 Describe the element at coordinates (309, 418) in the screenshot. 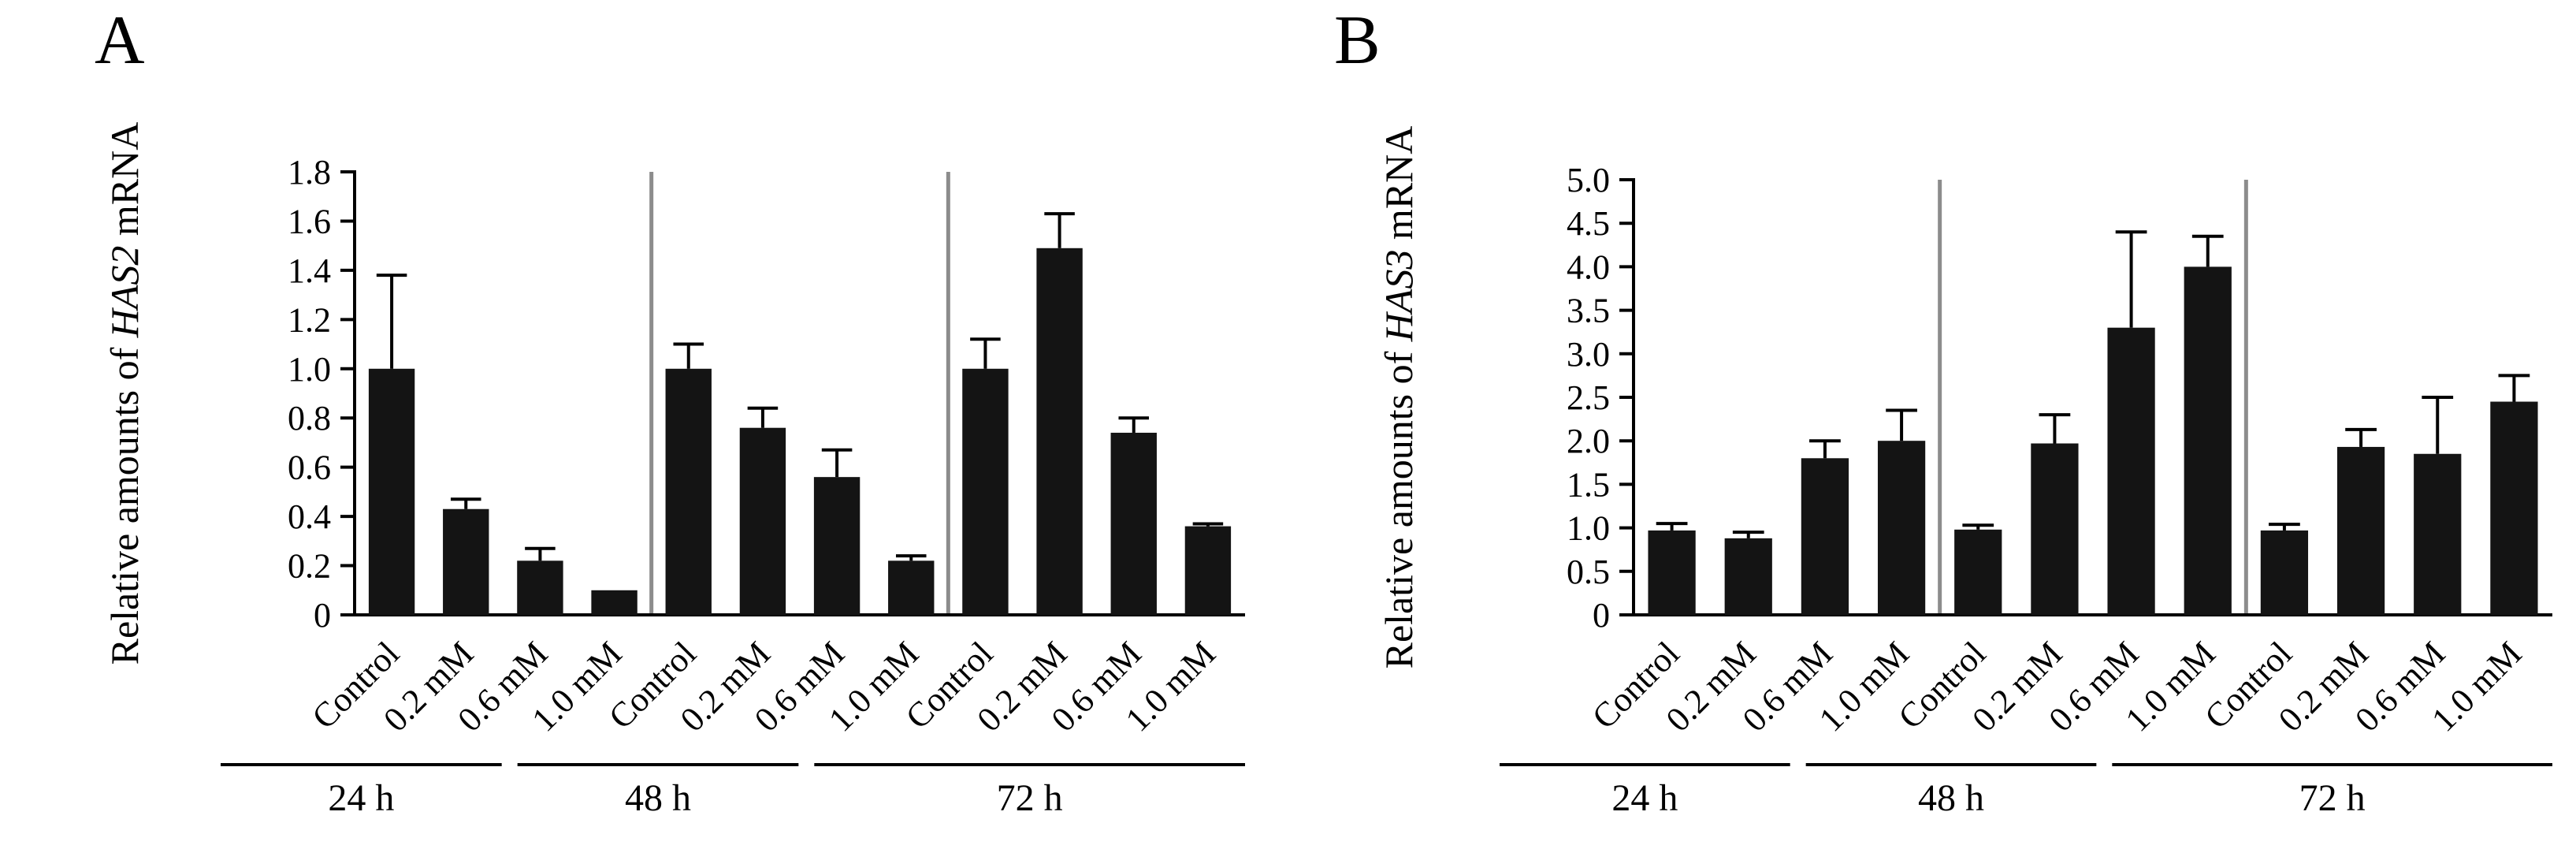

I see `y-tick-label: 0.8` at that location.